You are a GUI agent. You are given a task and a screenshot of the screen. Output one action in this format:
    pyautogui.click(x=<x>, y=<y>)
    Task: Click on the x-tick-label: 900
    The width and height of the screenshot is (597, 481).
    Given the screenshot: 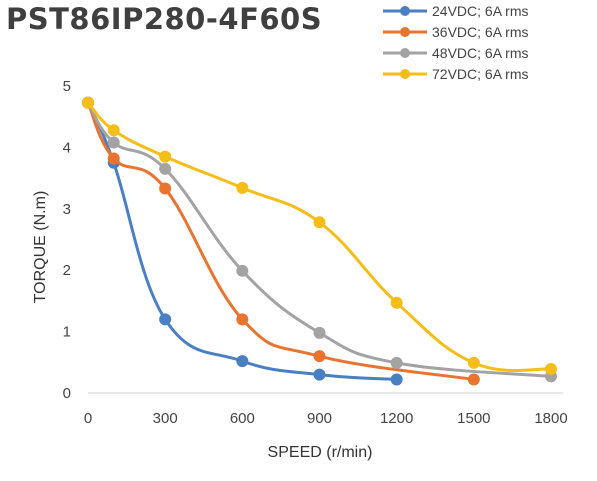 What is the action you would take?
    pyautogui.click(x=319, y=418)
    